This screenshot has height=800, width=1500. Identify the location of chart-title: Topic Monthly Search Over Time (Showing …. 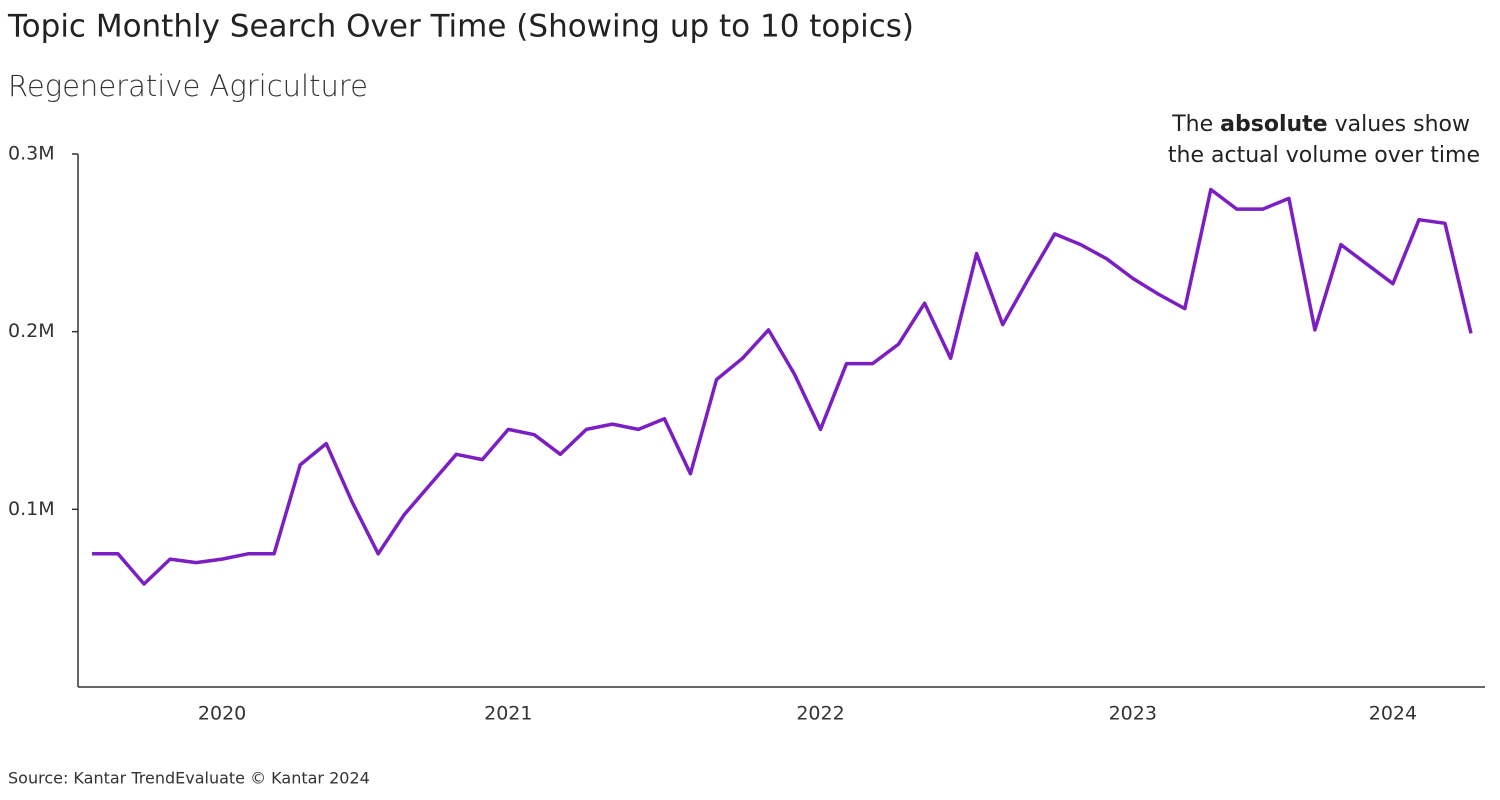
(460, 27).